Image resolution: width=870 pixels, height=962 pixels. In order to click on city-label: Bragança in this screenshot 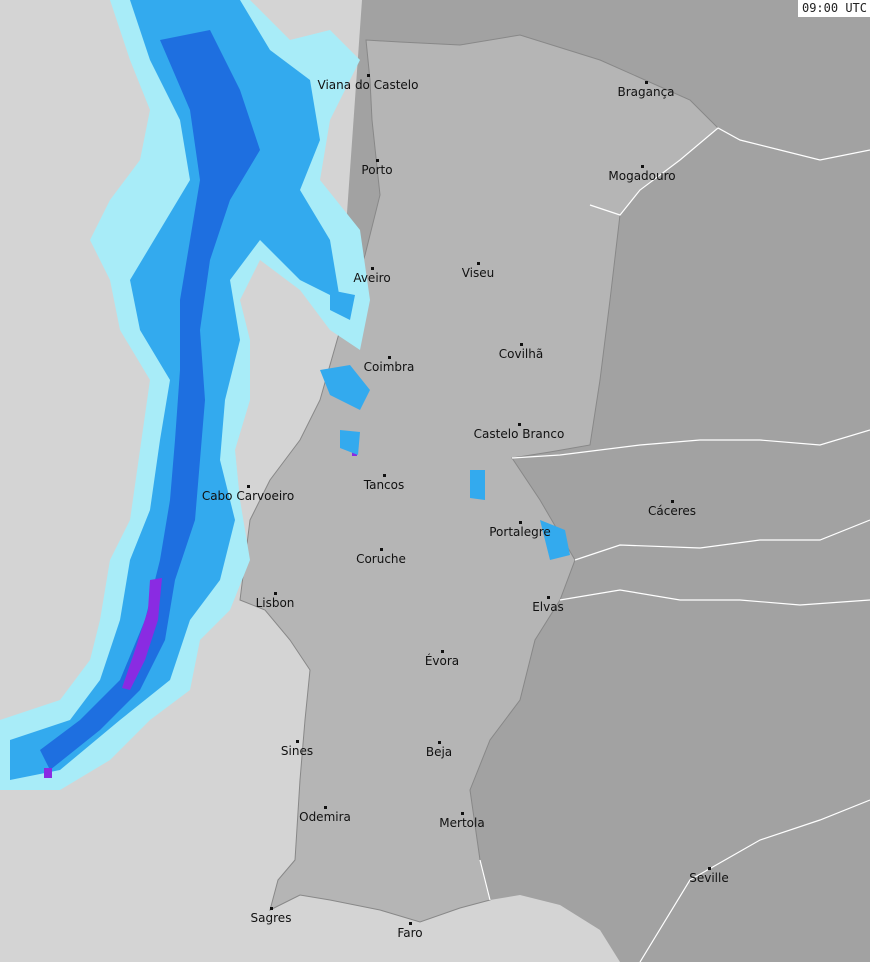, I will do `click(646, 92)`.